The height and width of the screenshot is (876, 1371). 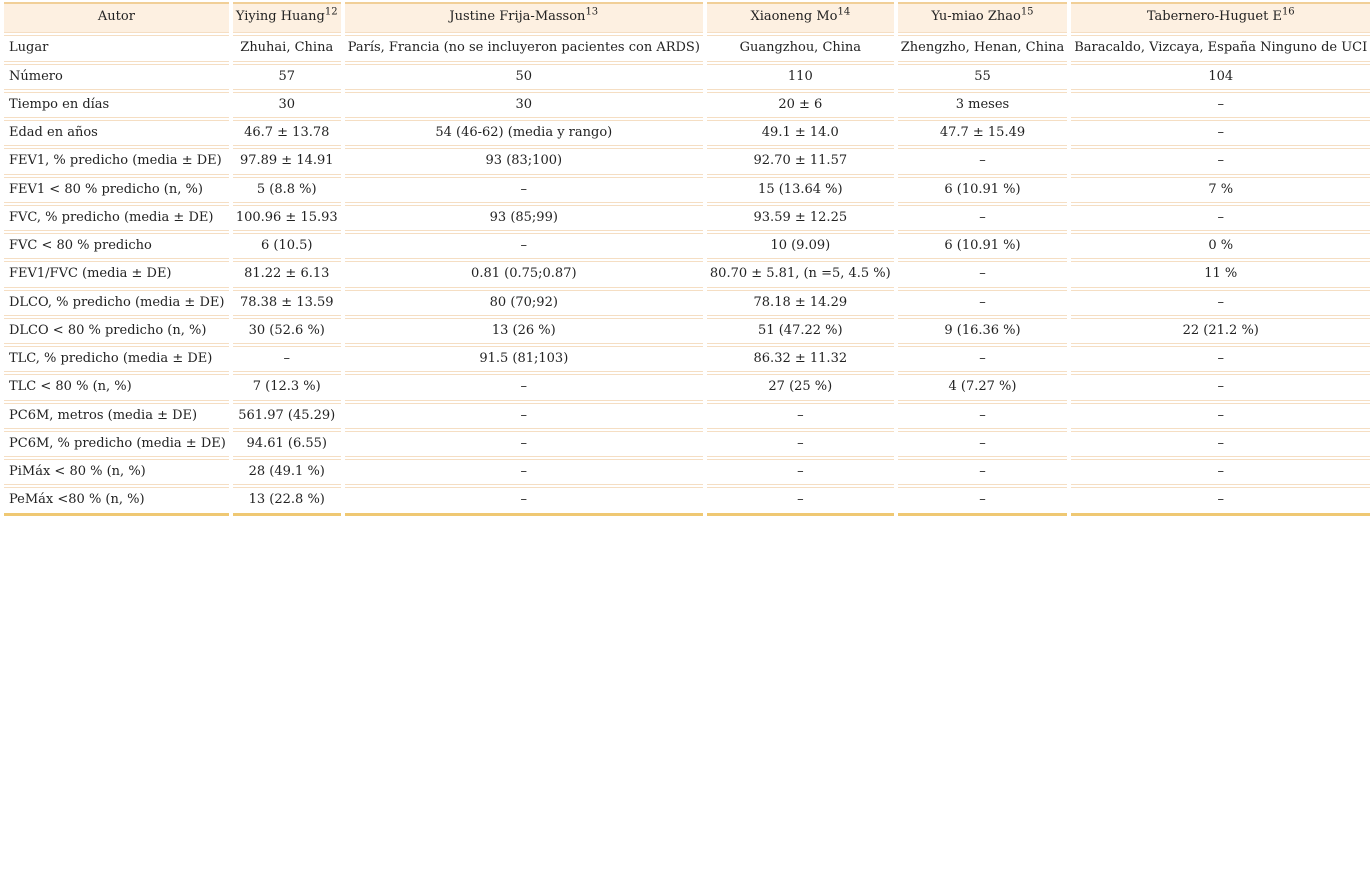 What do you see at coordinates (116, 246) in the screenshot?
I see `row-label: FVC < 80 % predicho` at bounding box center [116, 246].